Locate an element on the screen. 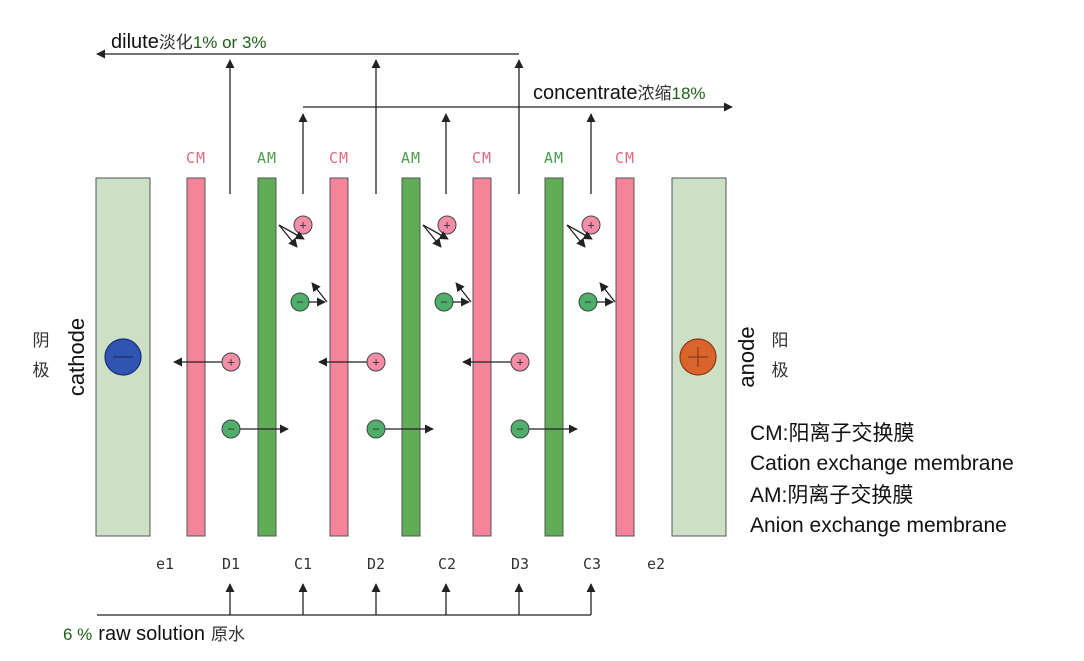  legend-am-en: Anion exchange membrane is located at coordinates (878, 525).